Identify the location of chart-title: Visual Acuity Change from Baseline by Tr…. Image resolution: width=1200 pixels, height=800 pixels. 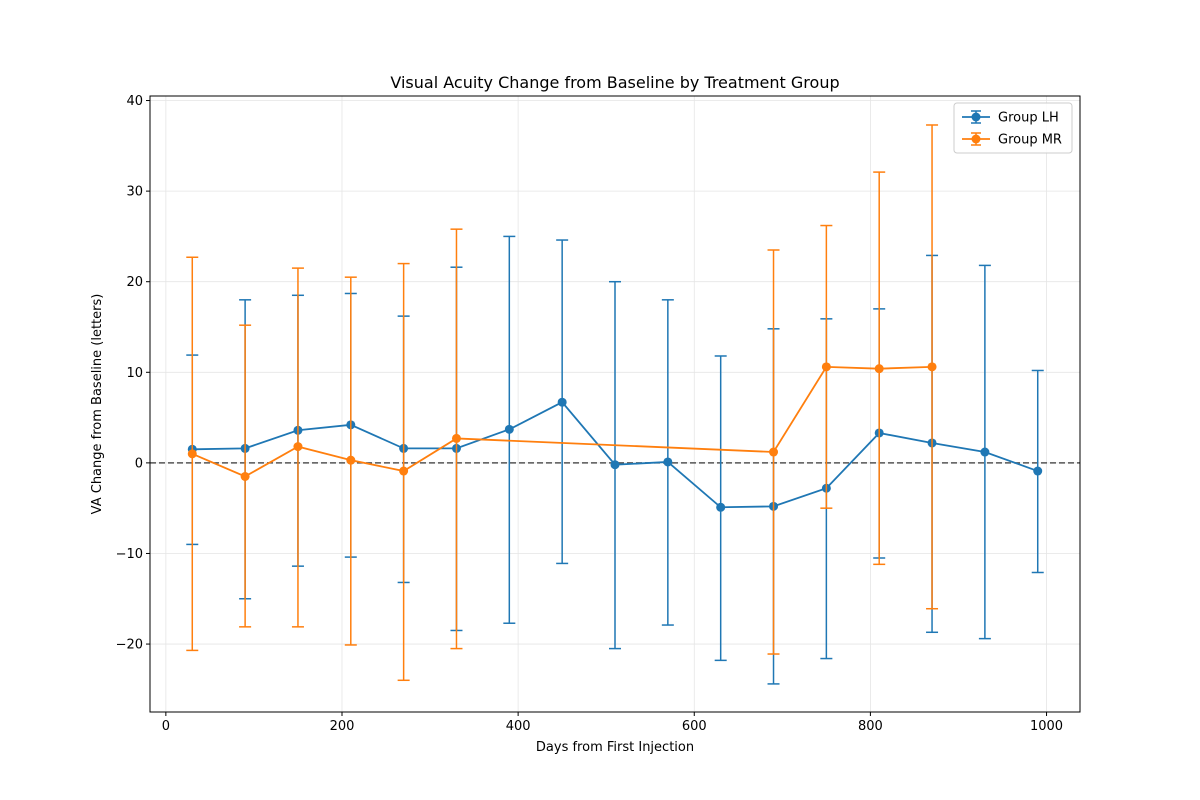
(614, 82).